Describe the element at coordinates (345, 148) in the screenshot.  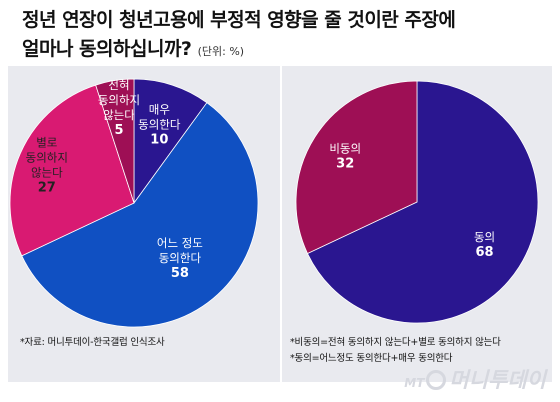
I see `right-pie-slice-1-label-line-0: 비동의` at that location.